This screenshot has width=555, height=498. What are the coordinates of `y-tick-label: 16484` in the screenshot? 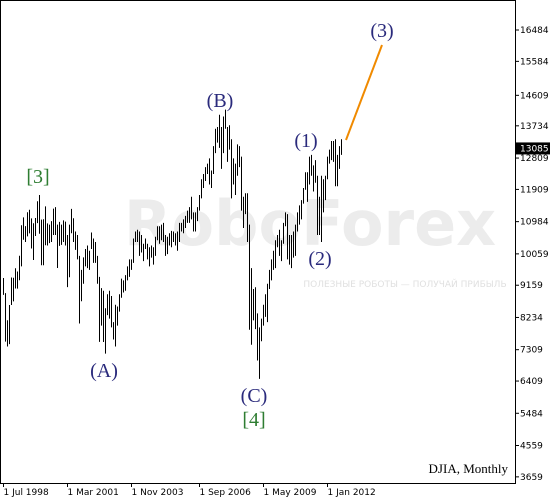 It's located at (534, 31).